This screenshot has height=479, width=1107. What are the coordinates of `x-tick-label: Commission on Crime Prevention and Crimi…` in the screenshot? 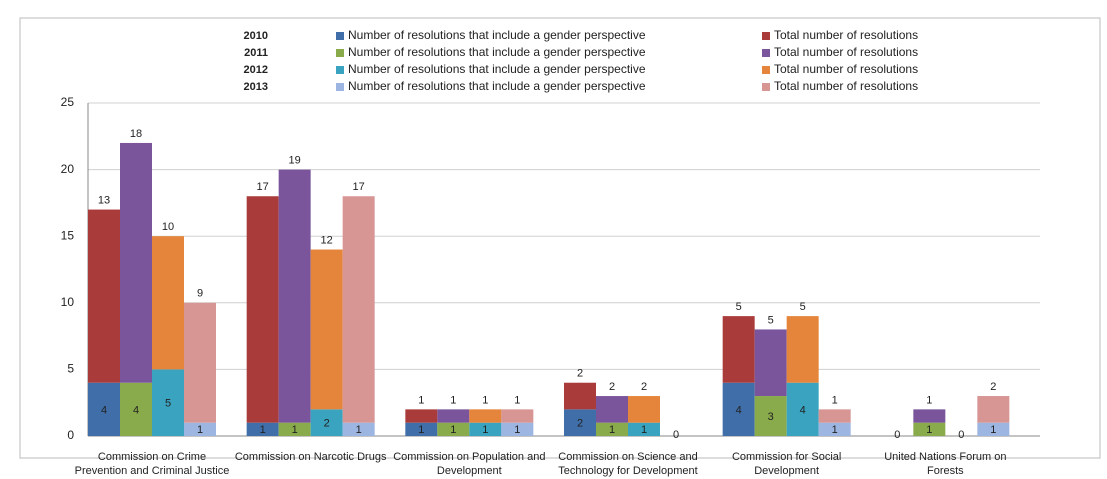 It's located at (152, 464).